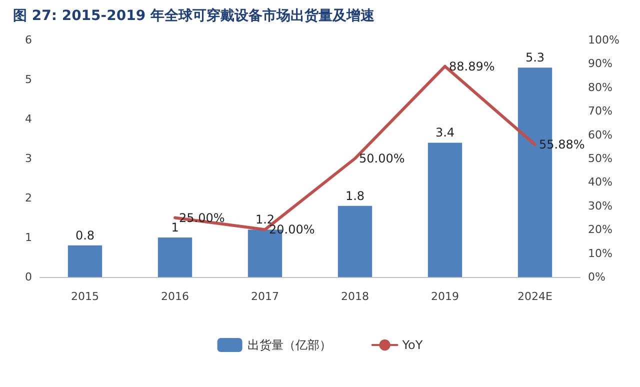  I want to click on data-label: 3.4, so click(445, 133).